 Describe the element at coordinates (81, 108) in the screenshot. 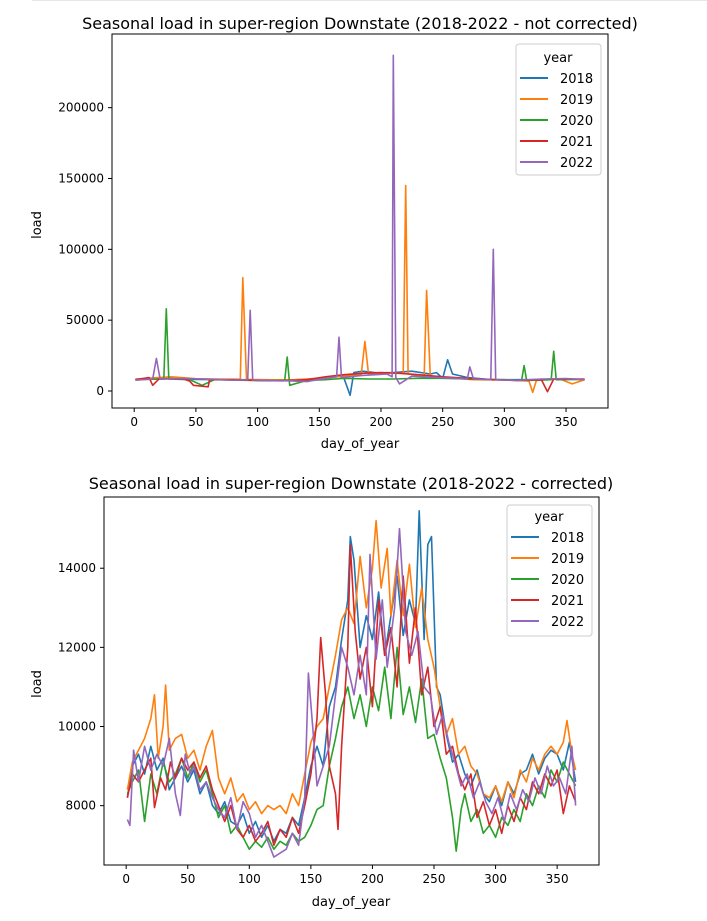

I see `y-tick-label: 200000` at that location.